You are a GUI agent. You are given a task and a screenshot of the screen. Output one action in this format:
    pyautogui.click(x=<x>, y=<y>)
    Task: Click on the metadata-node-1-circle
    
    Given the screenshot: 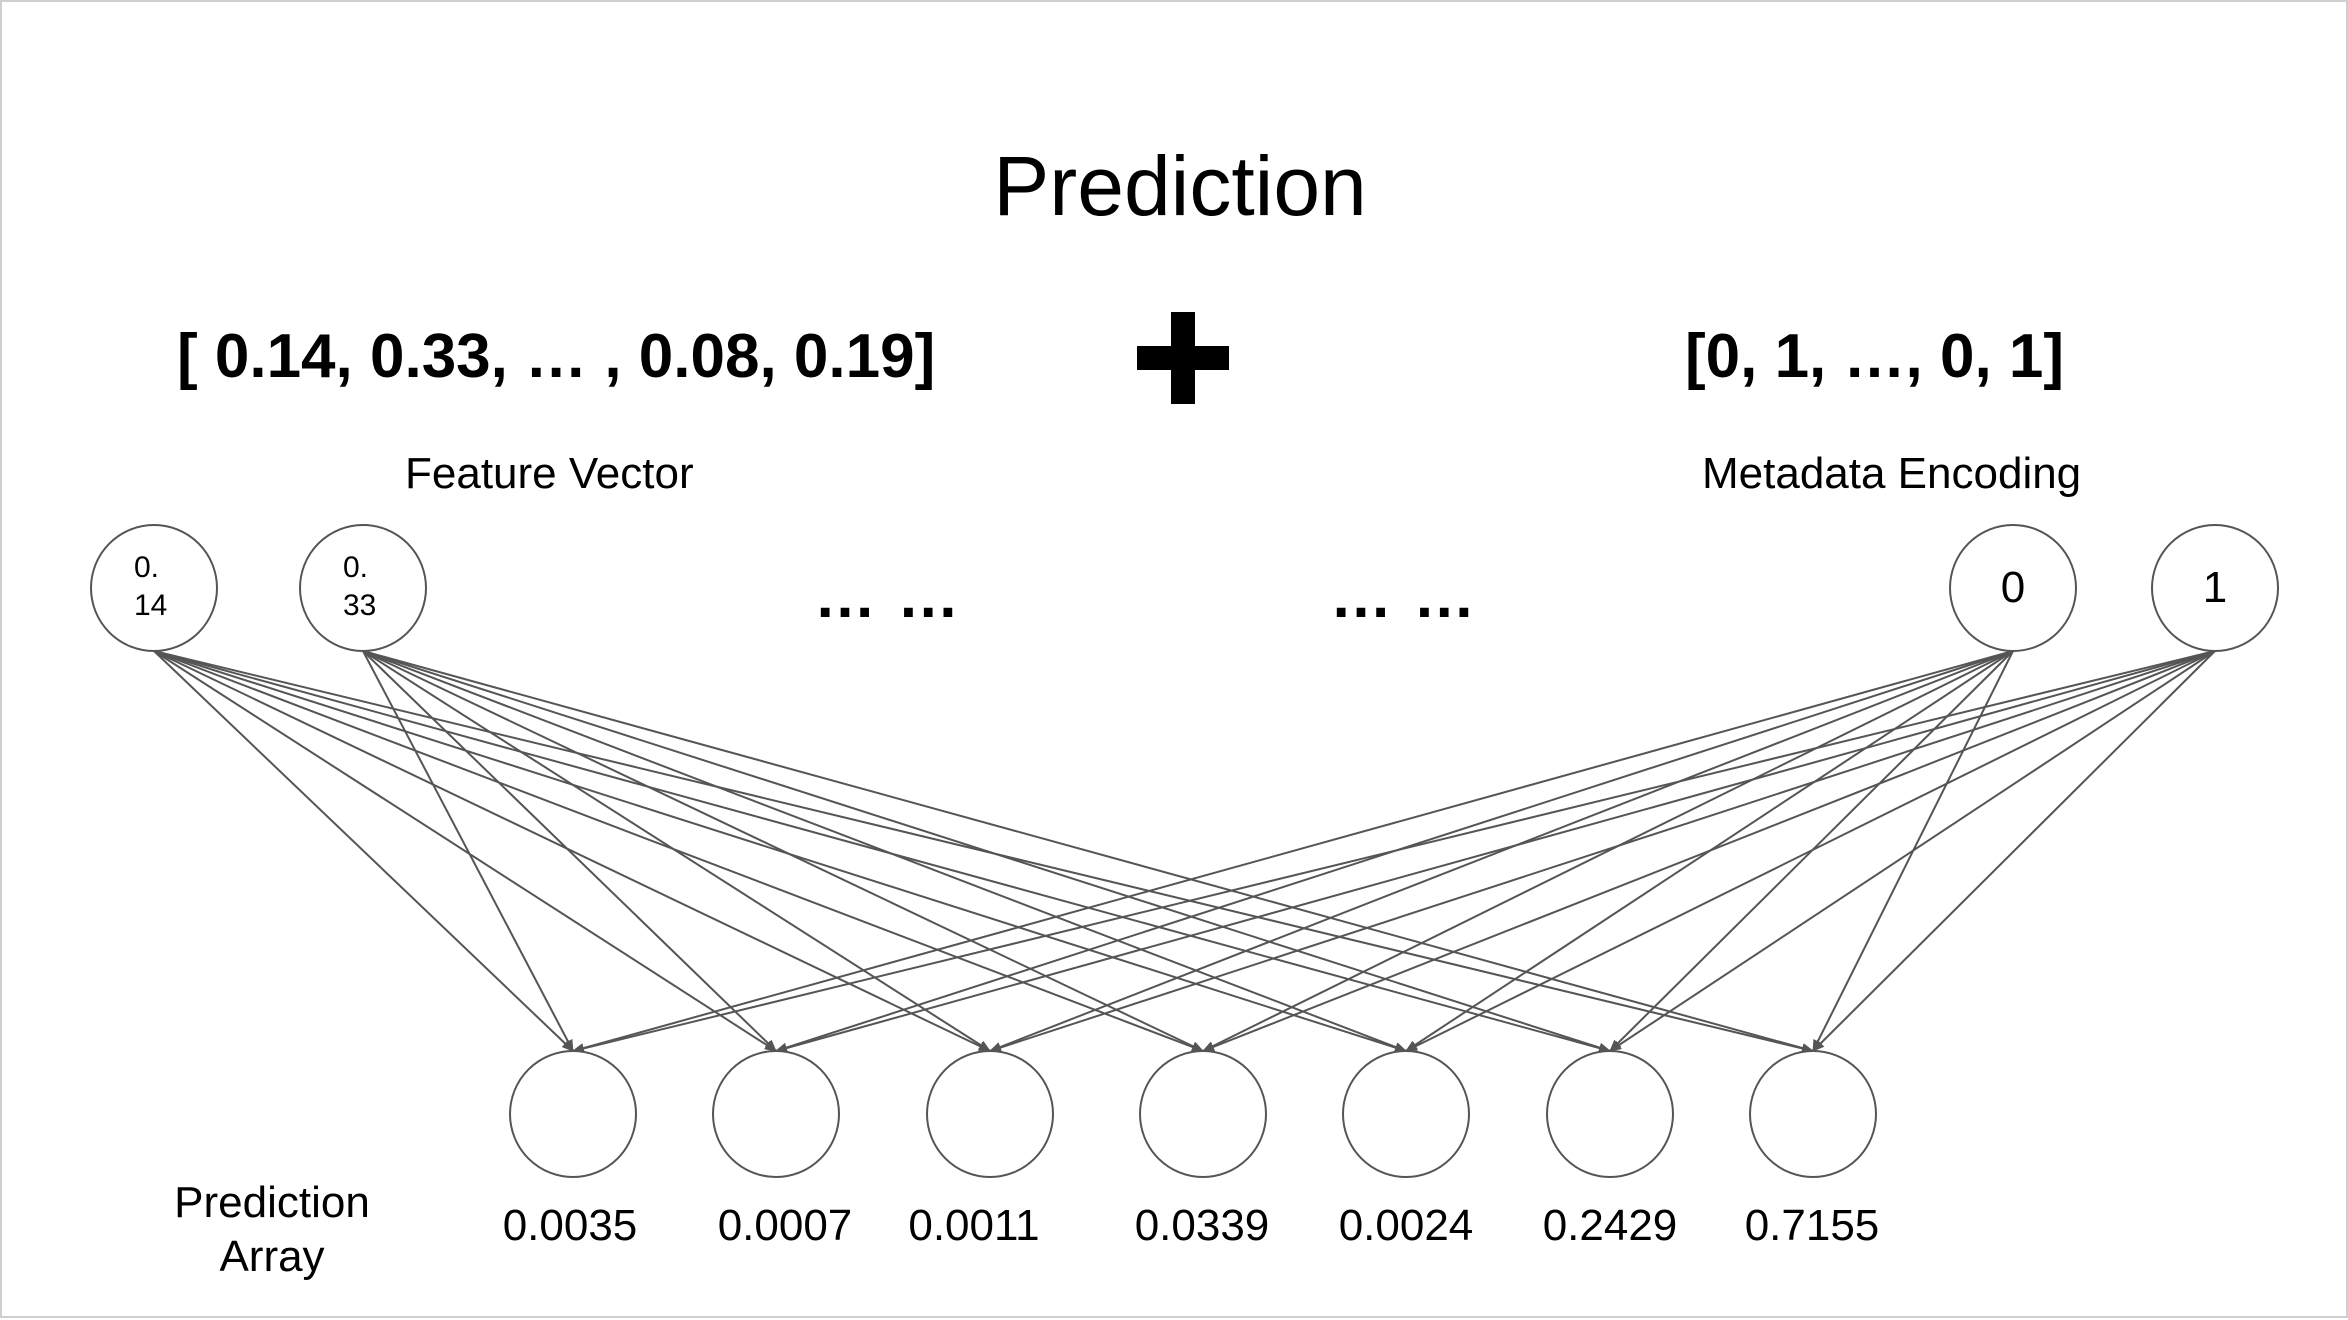 What is the action you would take?
    pyautogui.click(x=2013, y=588)
    